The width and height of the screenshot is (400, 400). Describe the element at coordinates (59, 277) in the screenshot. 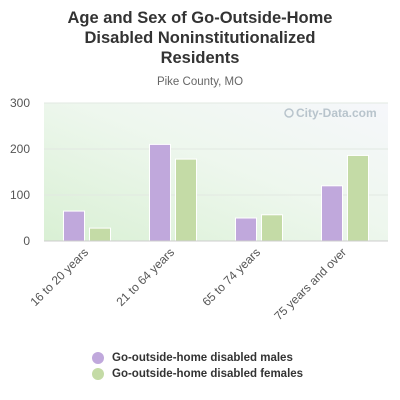

I see `x-tick-label: 16 to 20 years` at that location.